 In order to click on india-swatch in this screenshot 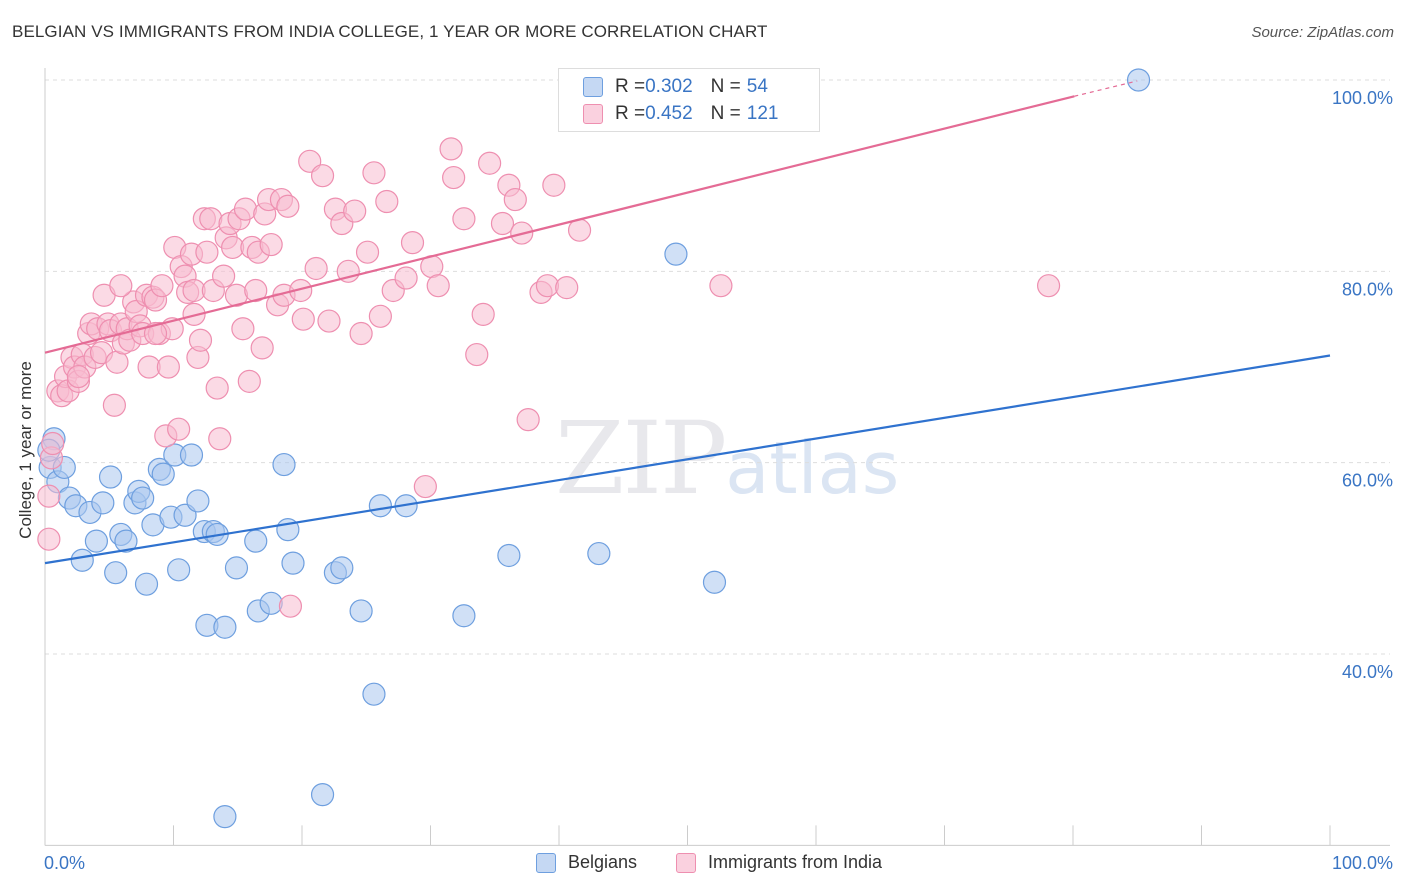, I will do `click(686, 862)`.